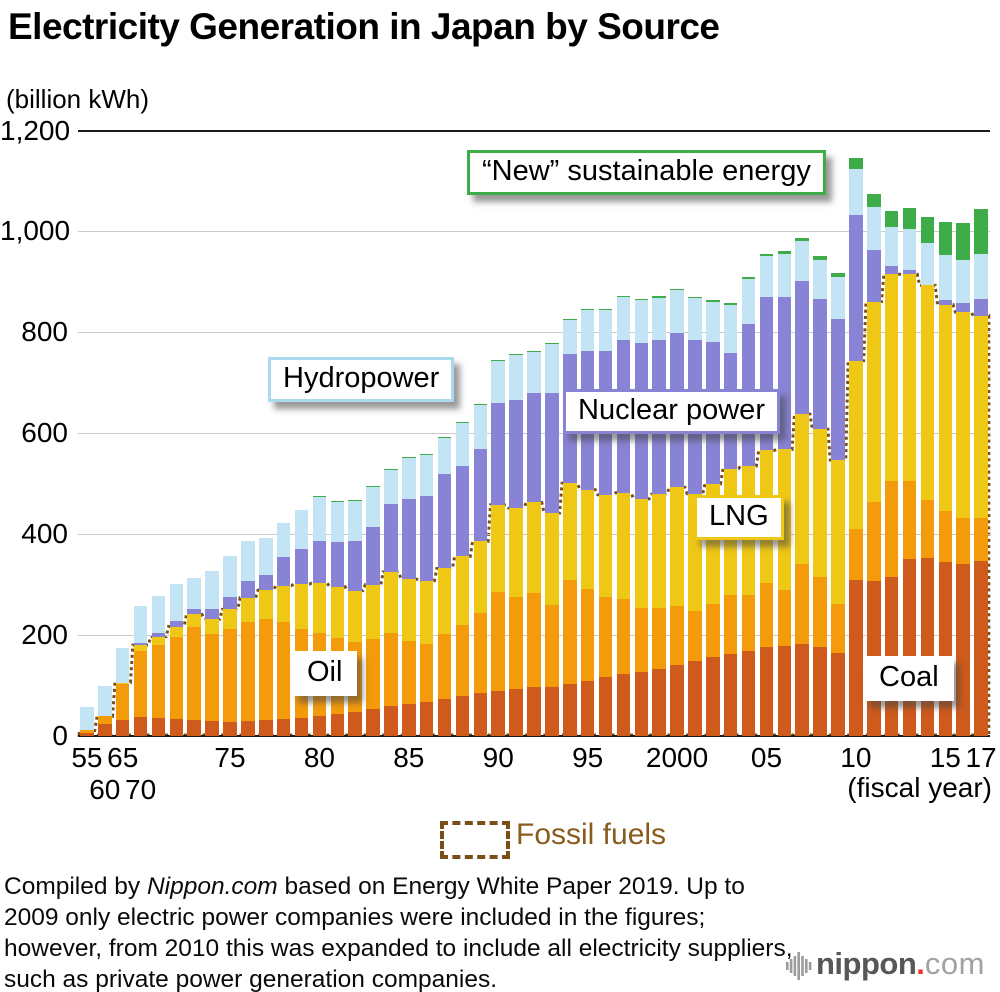 This screenshot has width=1000, height=992. What do you see at coordinates (266, 433) in the screenshot?
I see `bar-1977` at bounding box center [266, 433].